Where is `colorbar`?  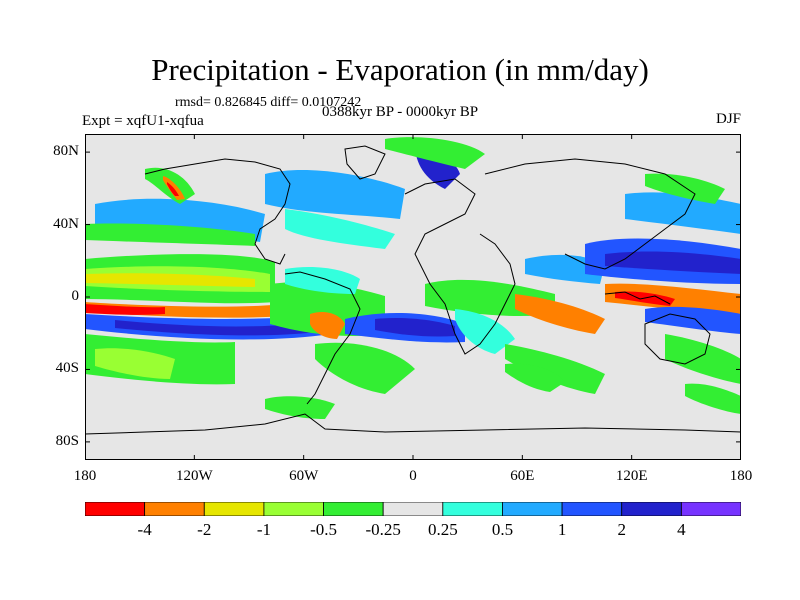 colorbar is located at coordinates (413, 509).